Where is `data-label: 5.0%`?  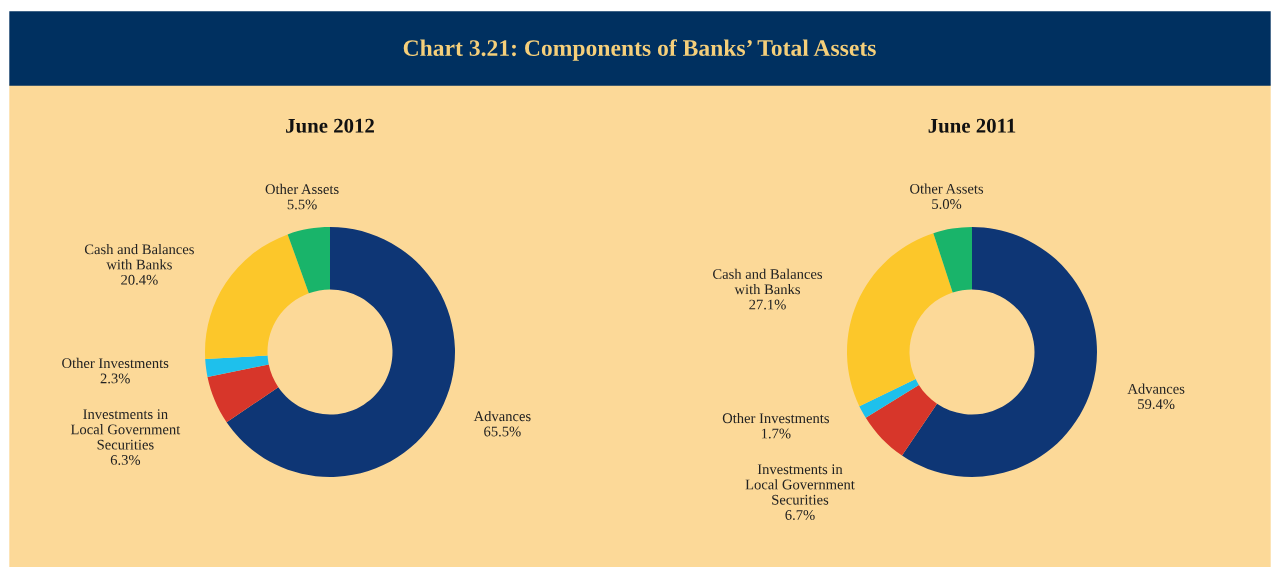
data-label: 5.0% is located at coordinates (947, 204).